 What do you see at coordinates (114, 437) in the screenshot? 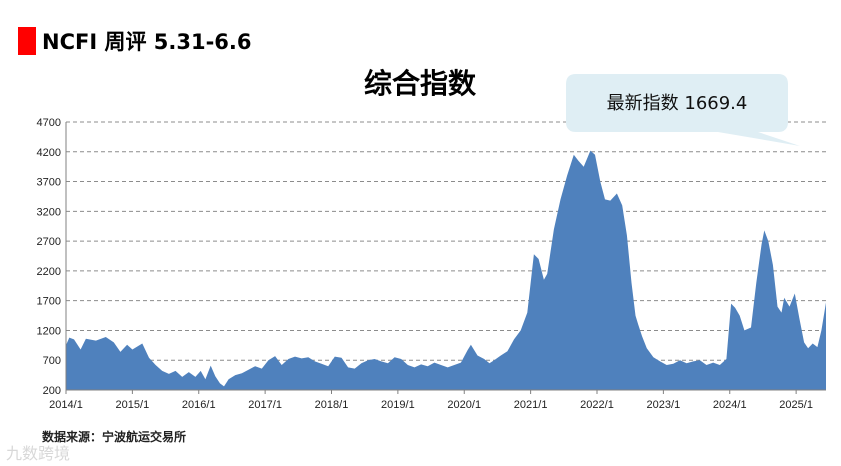
I see `data-source: 数据来源：宁波航运交易所` at bounding box center [114, 437].